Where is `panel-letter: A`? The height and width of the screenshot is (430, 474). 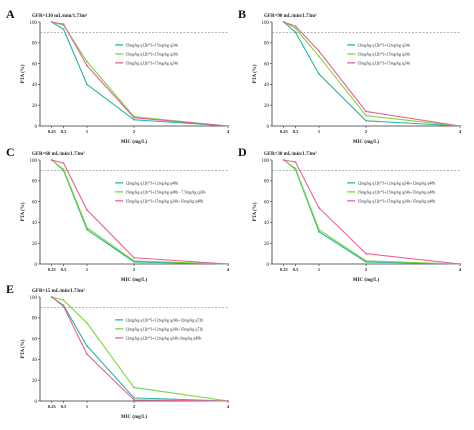
panel-letter: A is located at coordinates (10, 14).